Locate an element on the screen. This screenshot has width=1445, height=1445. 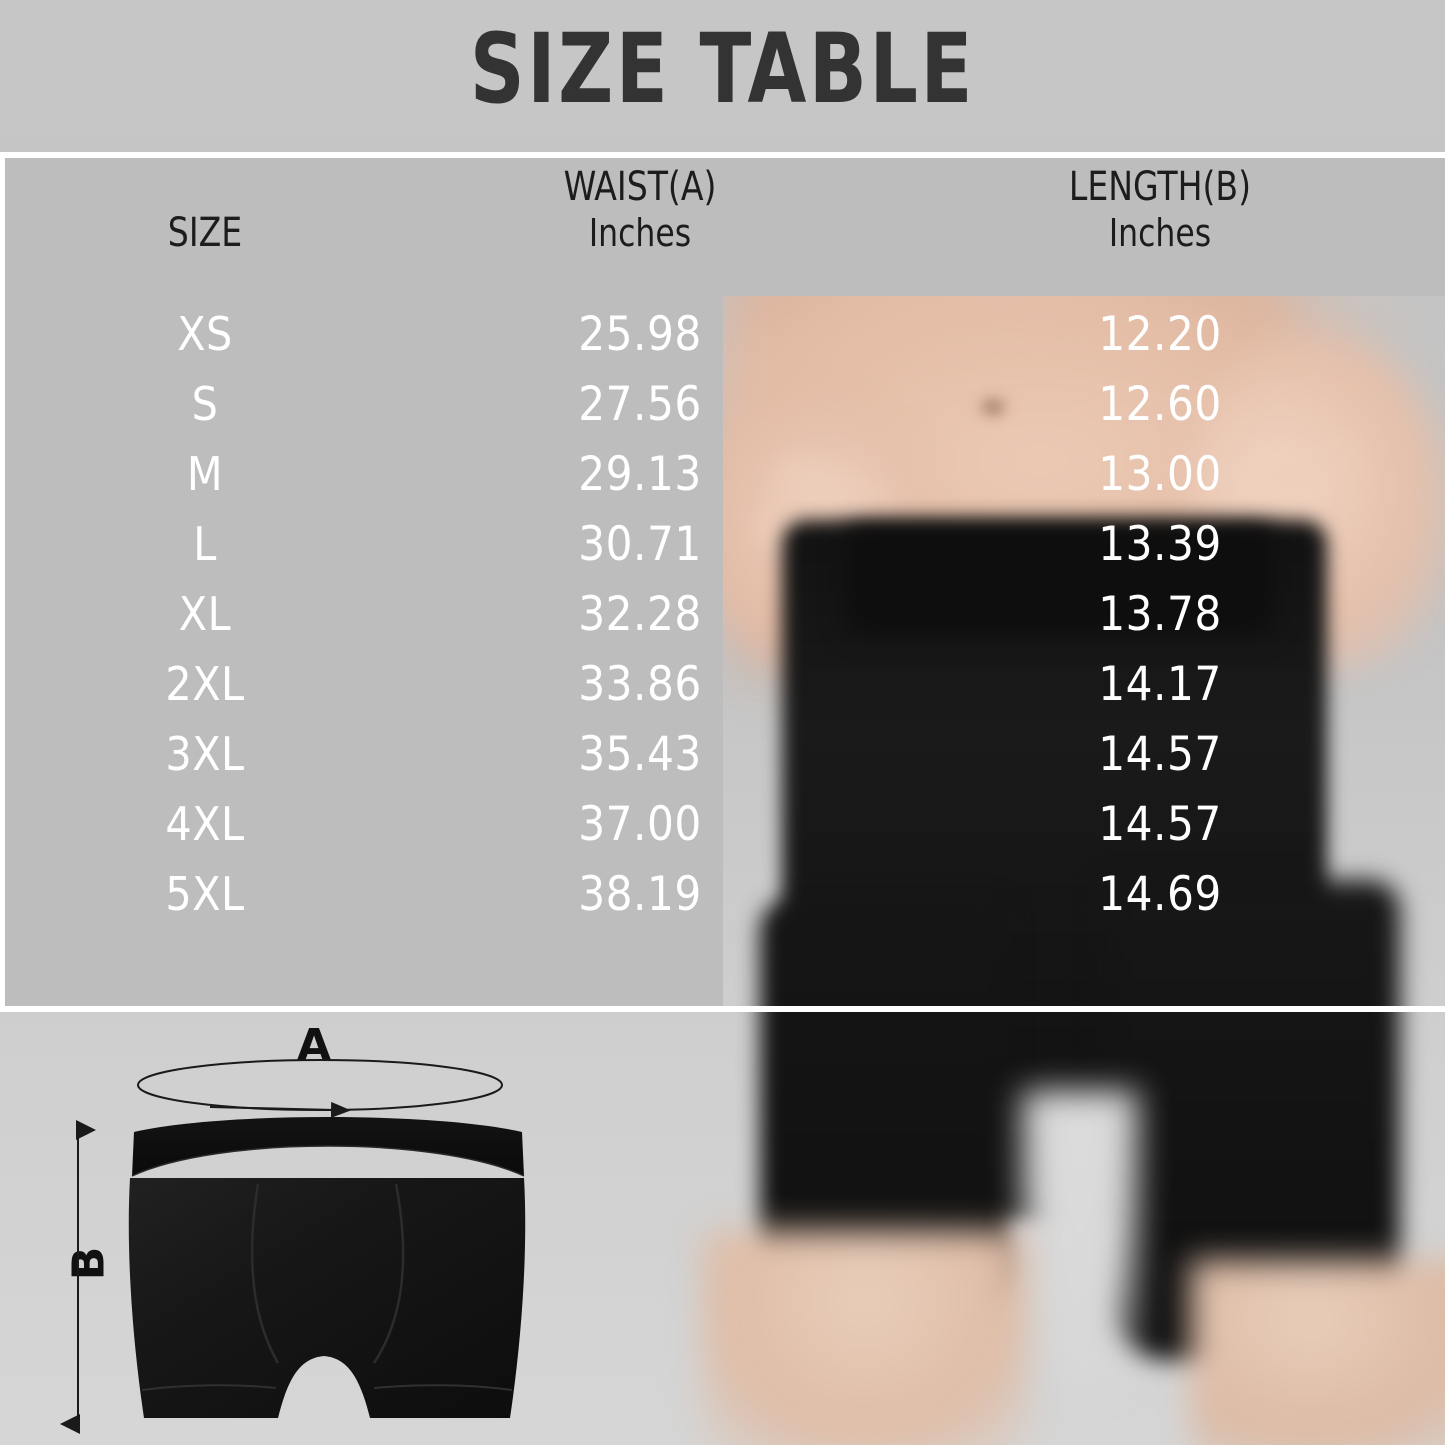
boxer-brief-illustration is located at coordinates (327, 1267).